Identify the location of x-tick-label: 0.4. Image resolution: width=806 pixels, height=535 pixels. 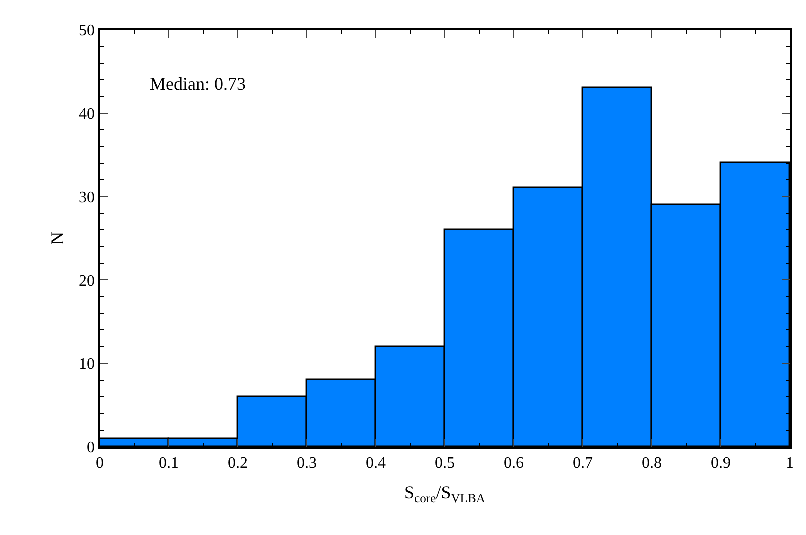
(376, 463).